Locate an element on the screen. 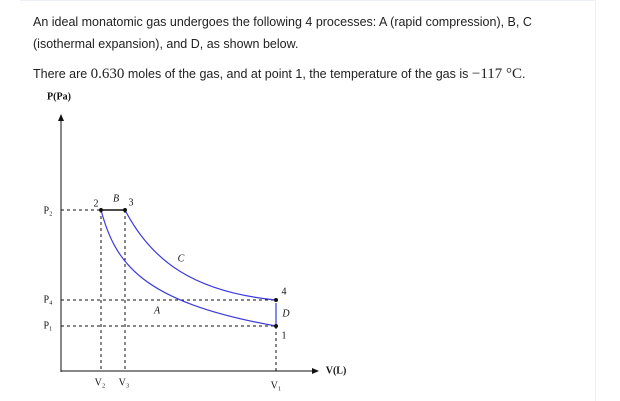  guides is located at coordinates (169, 290).